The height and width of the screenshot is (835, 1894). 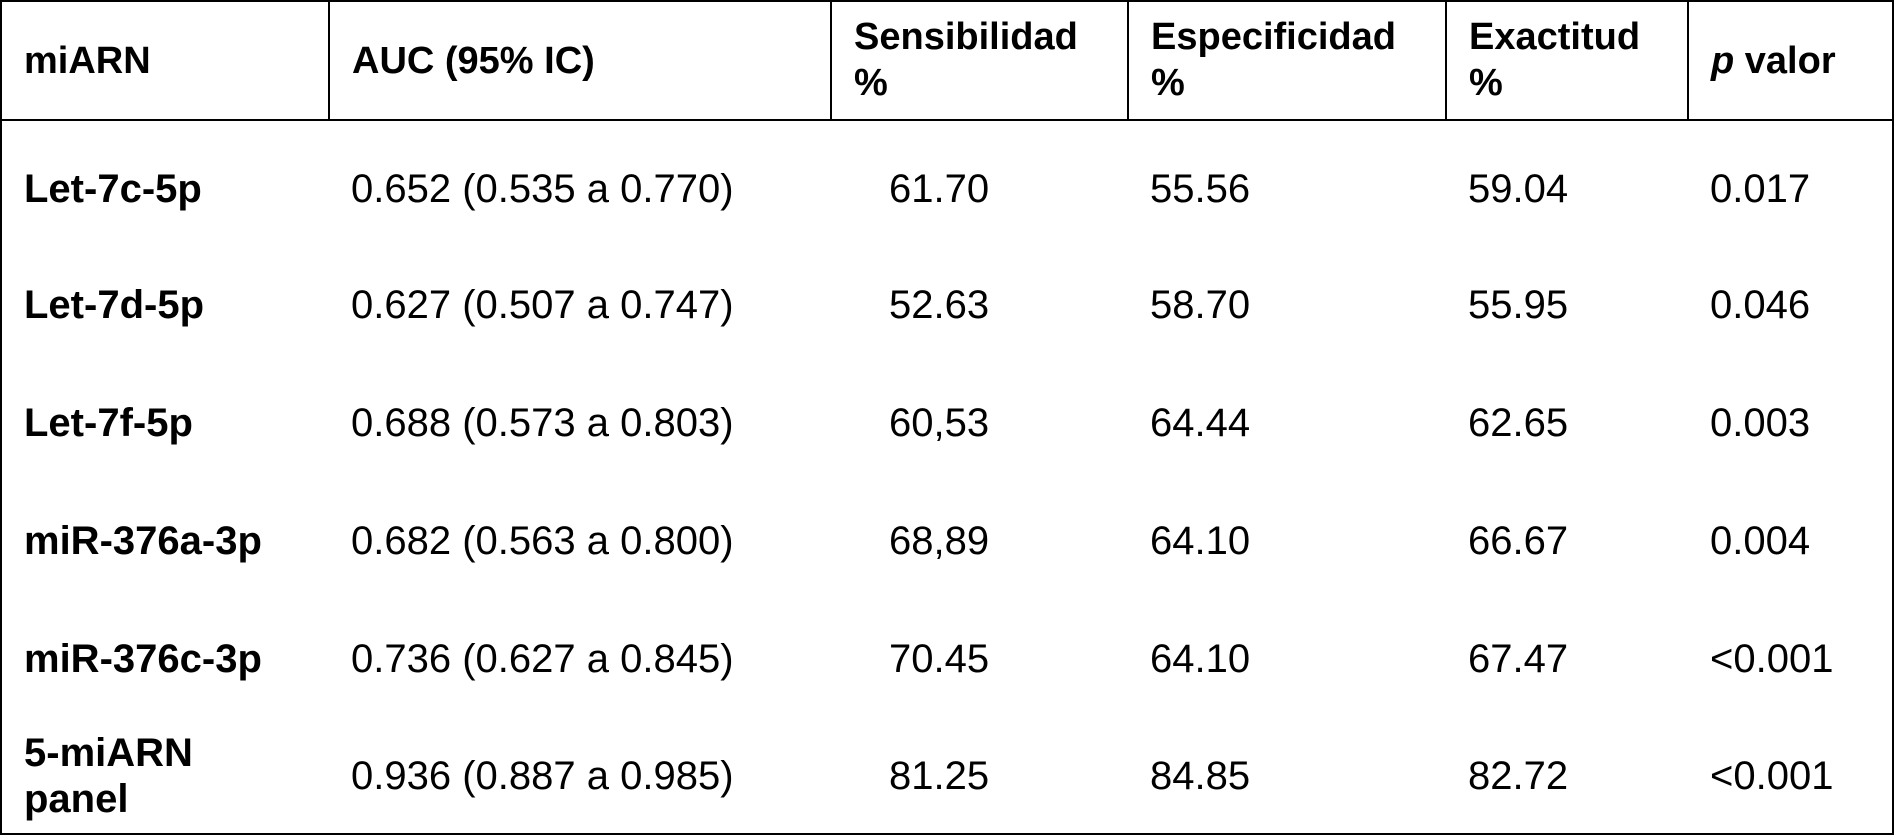 I want to click on row-sensitivity: 60,53, so click(x=979, y=423).